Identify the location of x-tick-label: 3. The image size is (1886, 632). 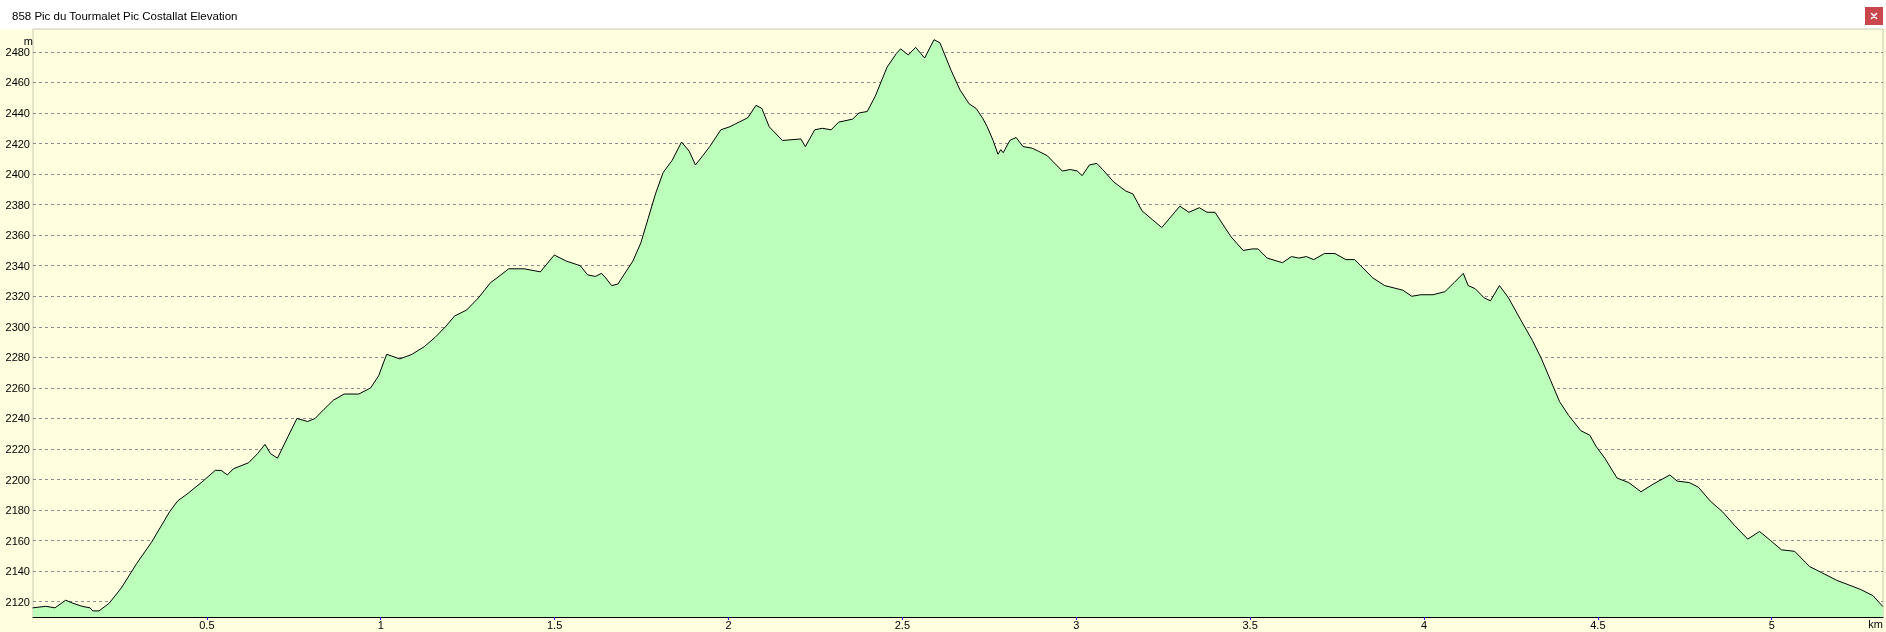
(1076, 624).